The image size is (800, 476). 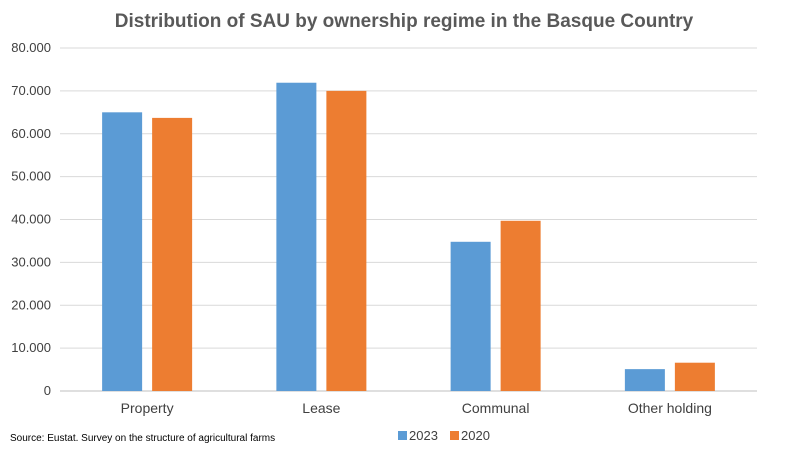 I want to click on legend-label: 2023, so click(x=423, y=435).